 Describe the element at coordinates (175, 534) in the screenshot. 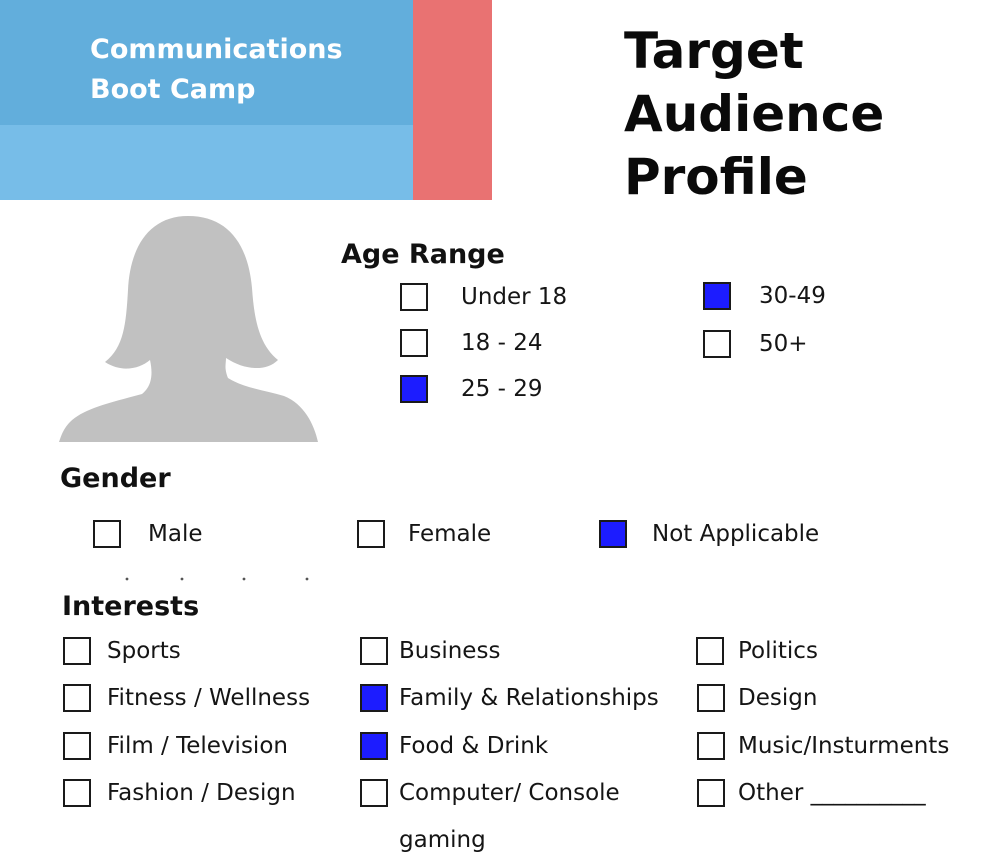

I see `option-label: Male` at that location.